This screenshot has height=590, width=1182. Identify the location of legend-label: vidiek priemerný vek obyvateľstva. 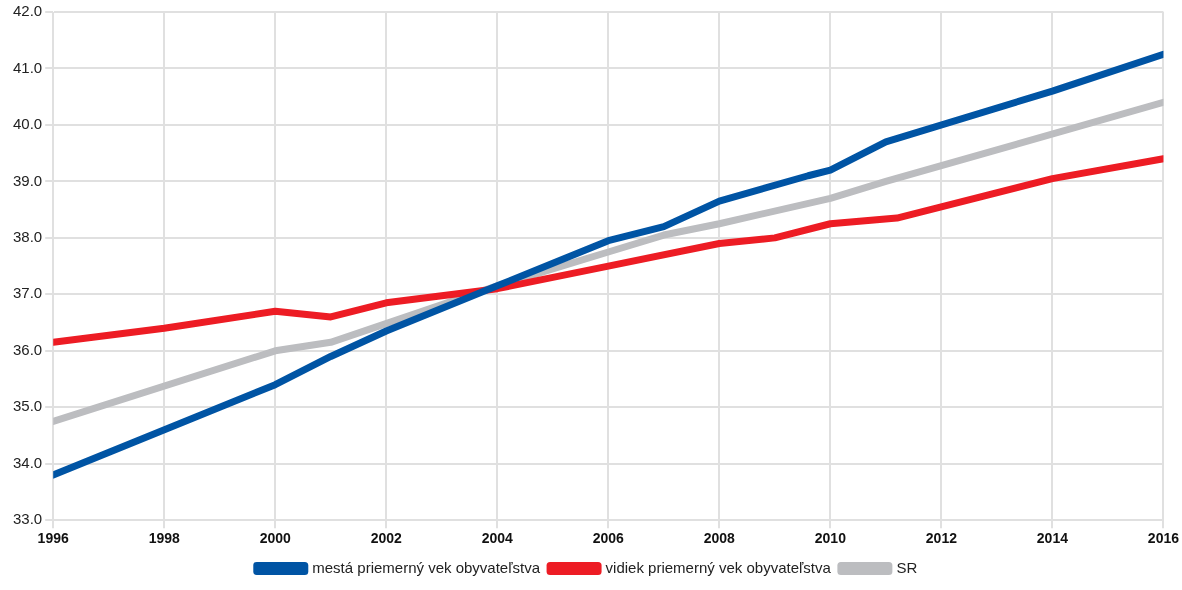
(718, 567).